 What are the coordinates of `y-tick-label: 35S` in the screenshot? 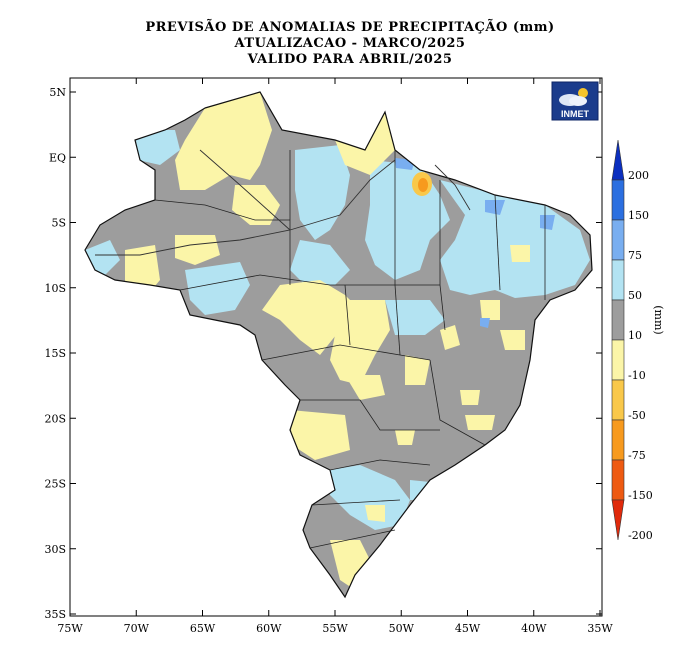 It's located at (55, 614).